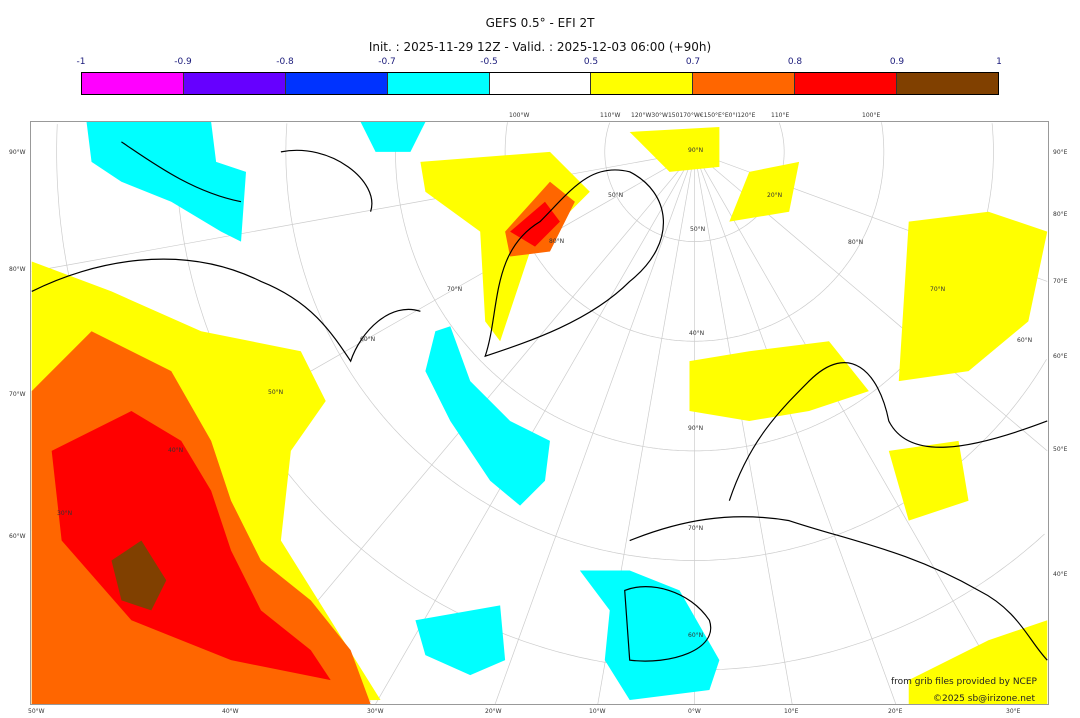 The width and height of the screenshot is (1080, 718). What do you see at coordinates (610, 115) in the screenshot?
I see `axis-label-top: 110°W` at bounding box center [610, 115].